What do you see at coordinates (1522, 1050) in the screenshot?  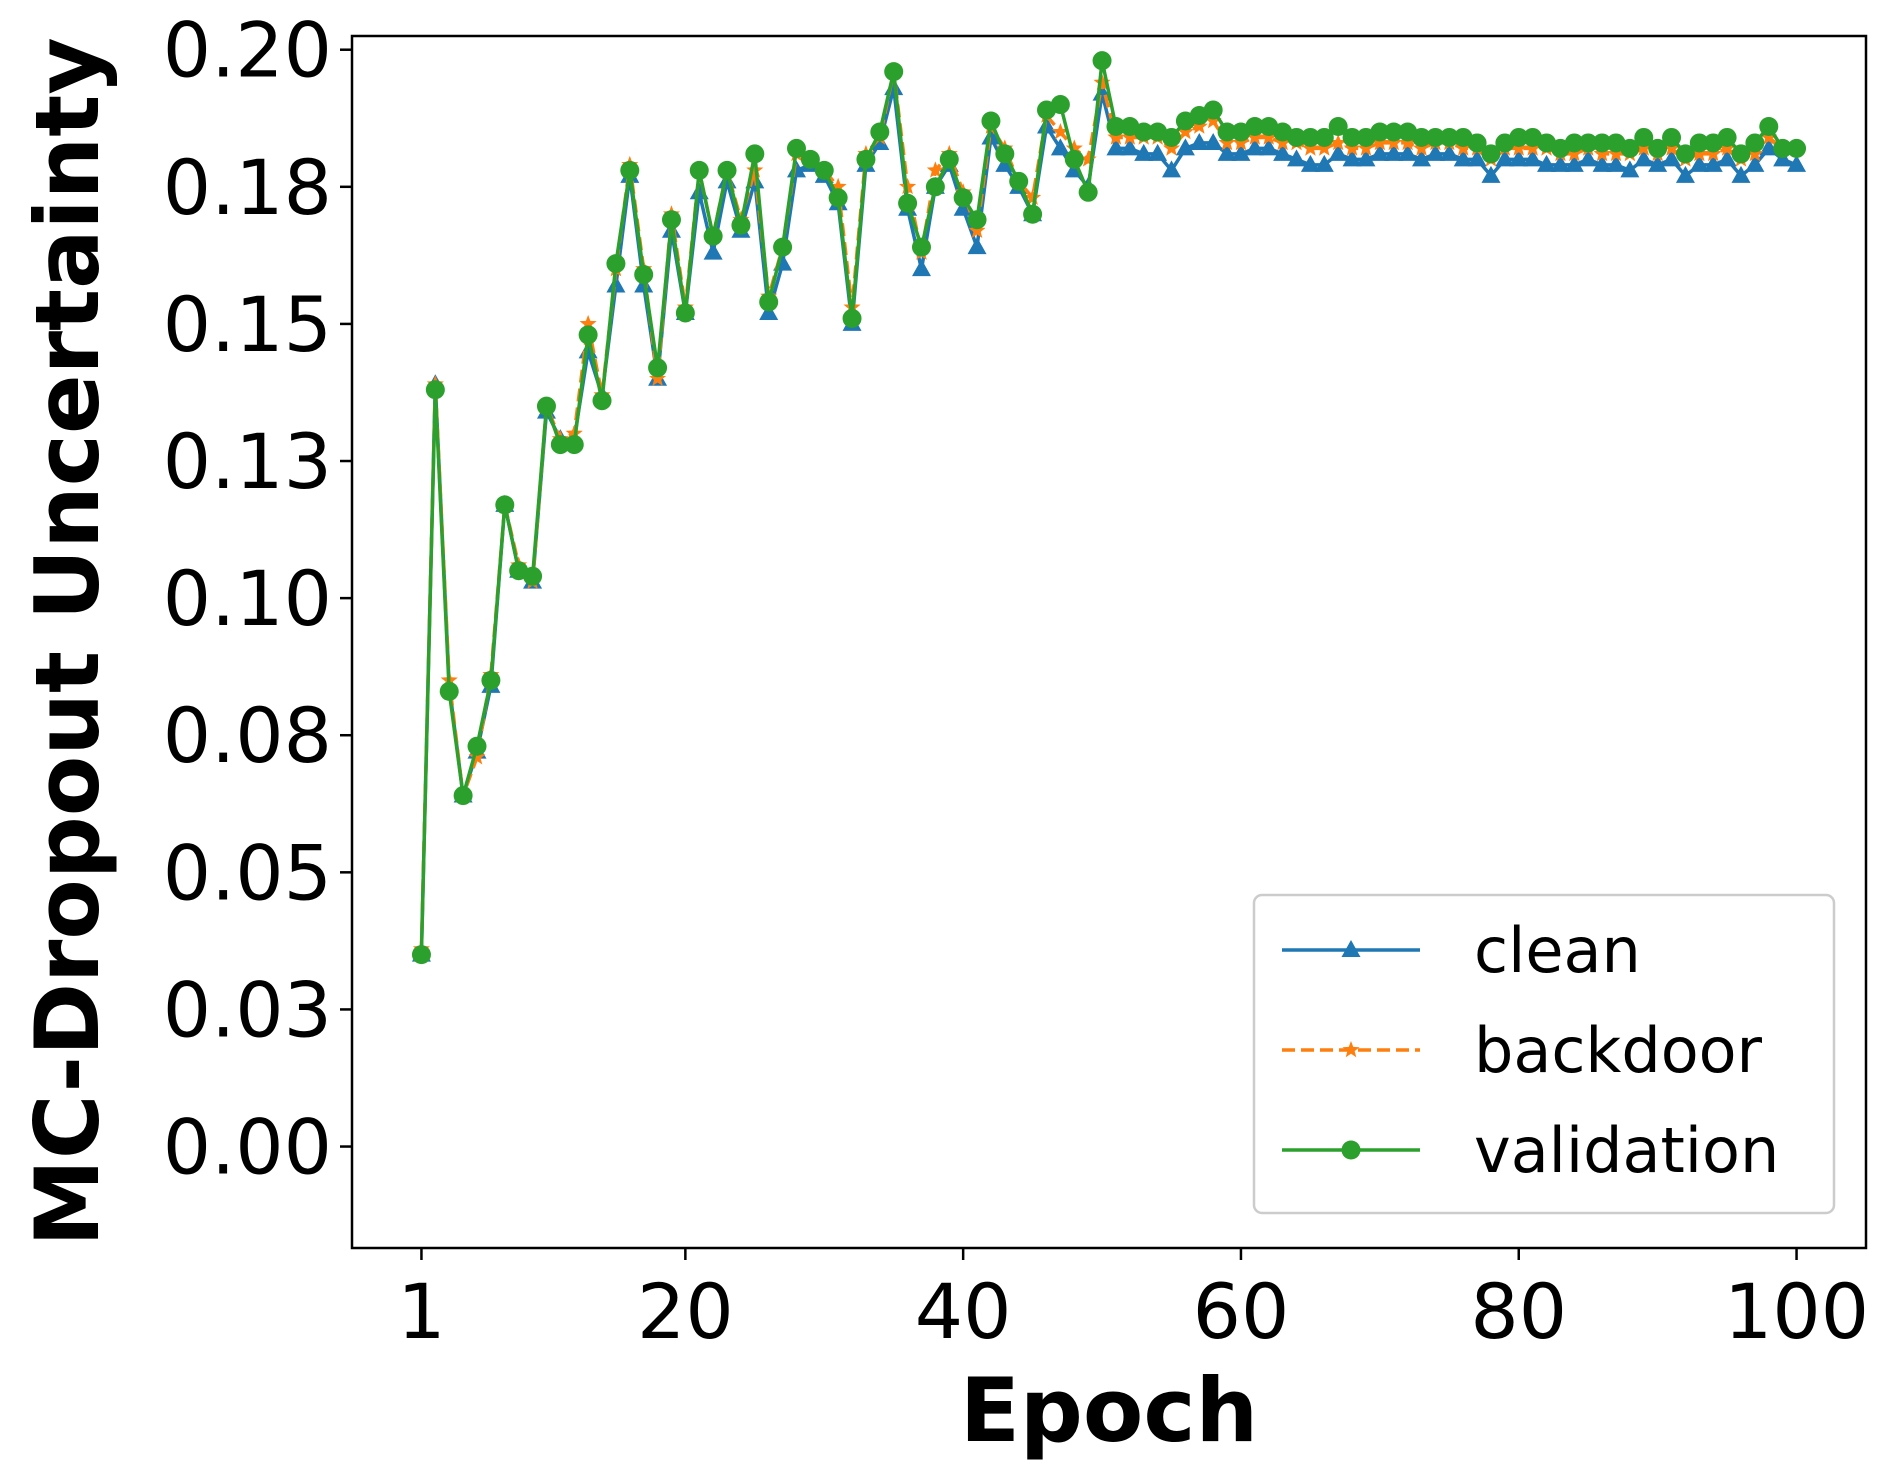 I see `legend-item-backdoor: backdoor` at bounding box center [1522, 1050].